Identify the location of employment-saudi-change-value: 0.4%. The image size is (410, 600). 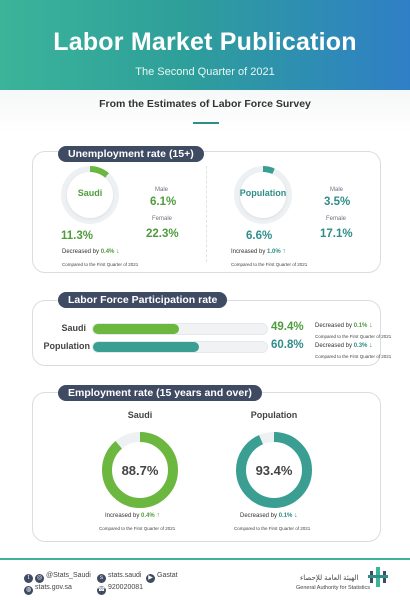
(148, 516).